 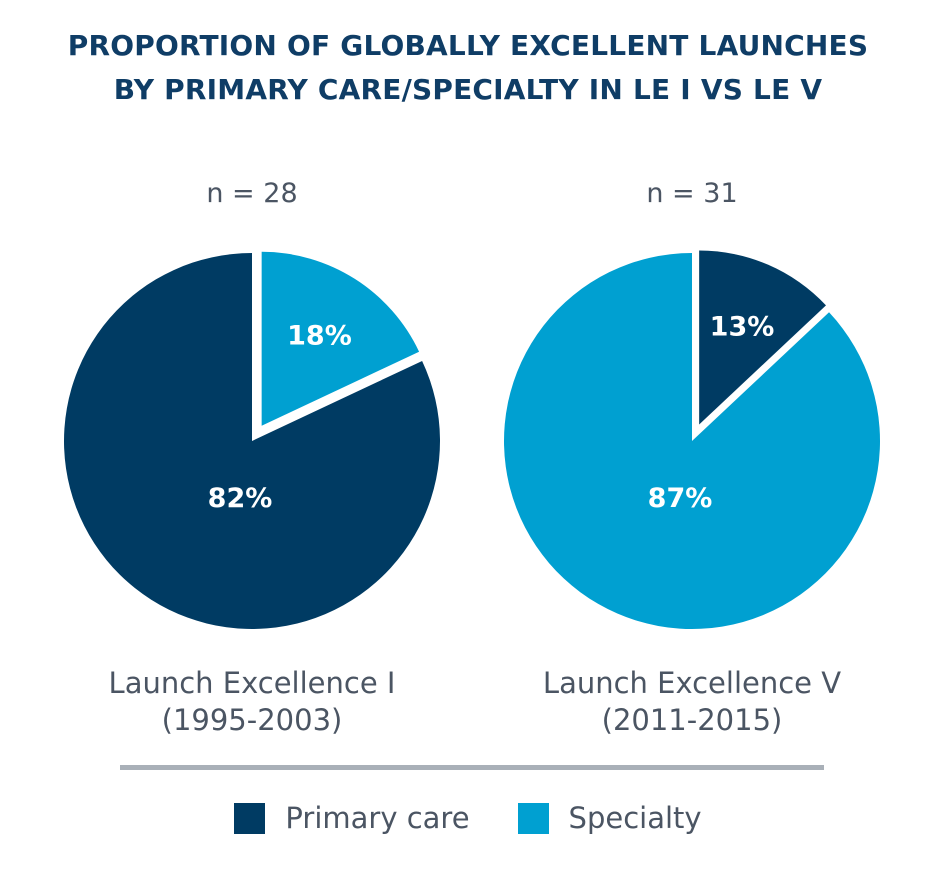 I want to click on pie-1-label-line-2: (1995-2003), so click(x=252, y=720).